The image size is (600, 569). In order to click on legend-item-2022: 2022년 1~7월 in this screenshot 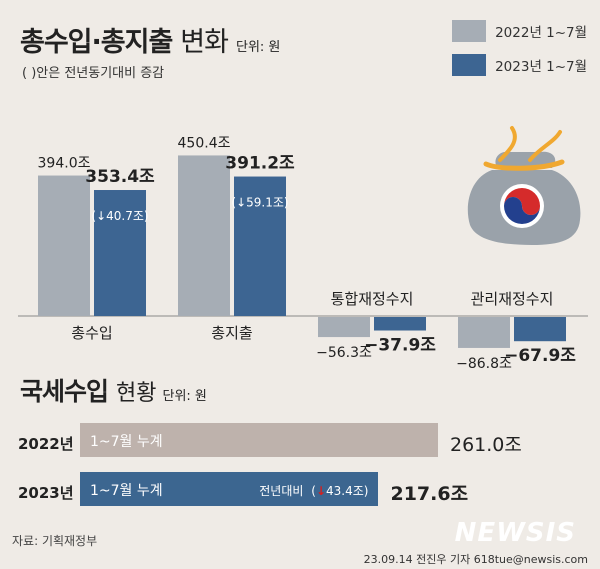, I will do `click(519, 31)`.